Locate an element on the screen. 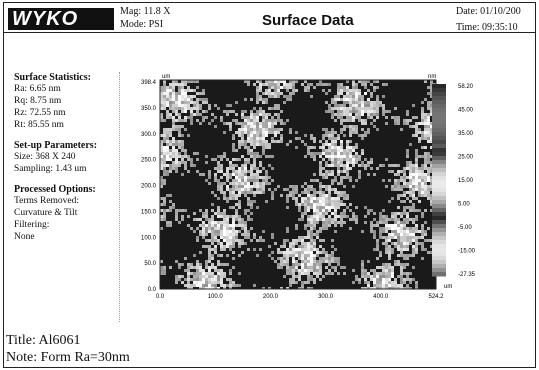 Image resolution: width=539 pixels, height=370 pixels. y-tick-label: 250.0 is located at coordinates (149, 161).